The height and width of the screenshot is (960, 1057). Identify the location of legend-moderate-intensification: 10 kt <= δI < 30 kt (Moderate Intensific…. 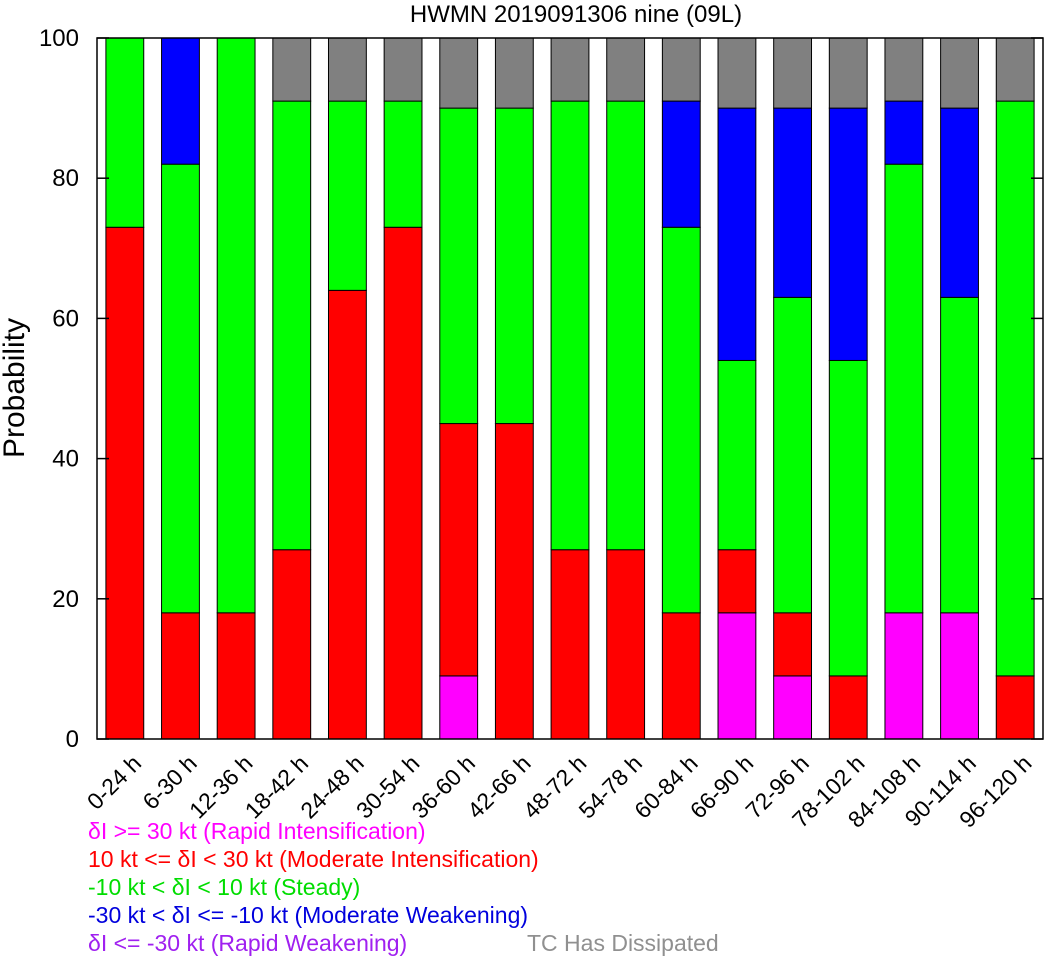
(313, 859).